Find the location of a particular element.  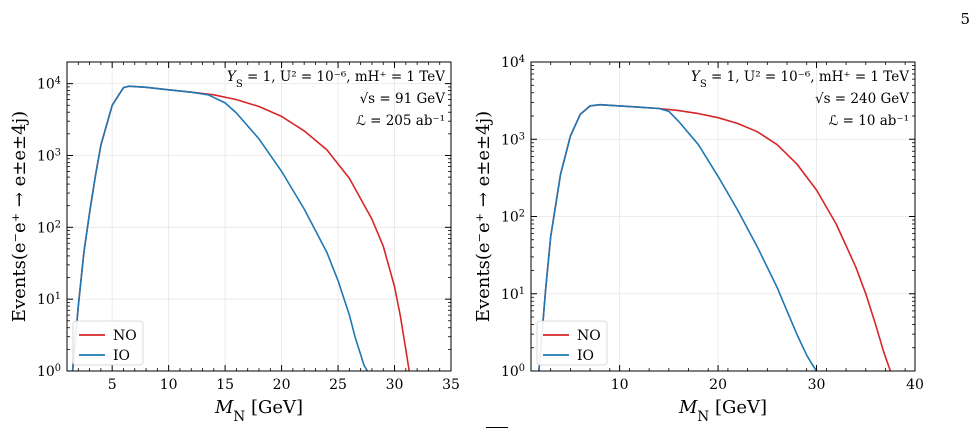

x-tick-label: 35 is located at coordinates (451, 385).